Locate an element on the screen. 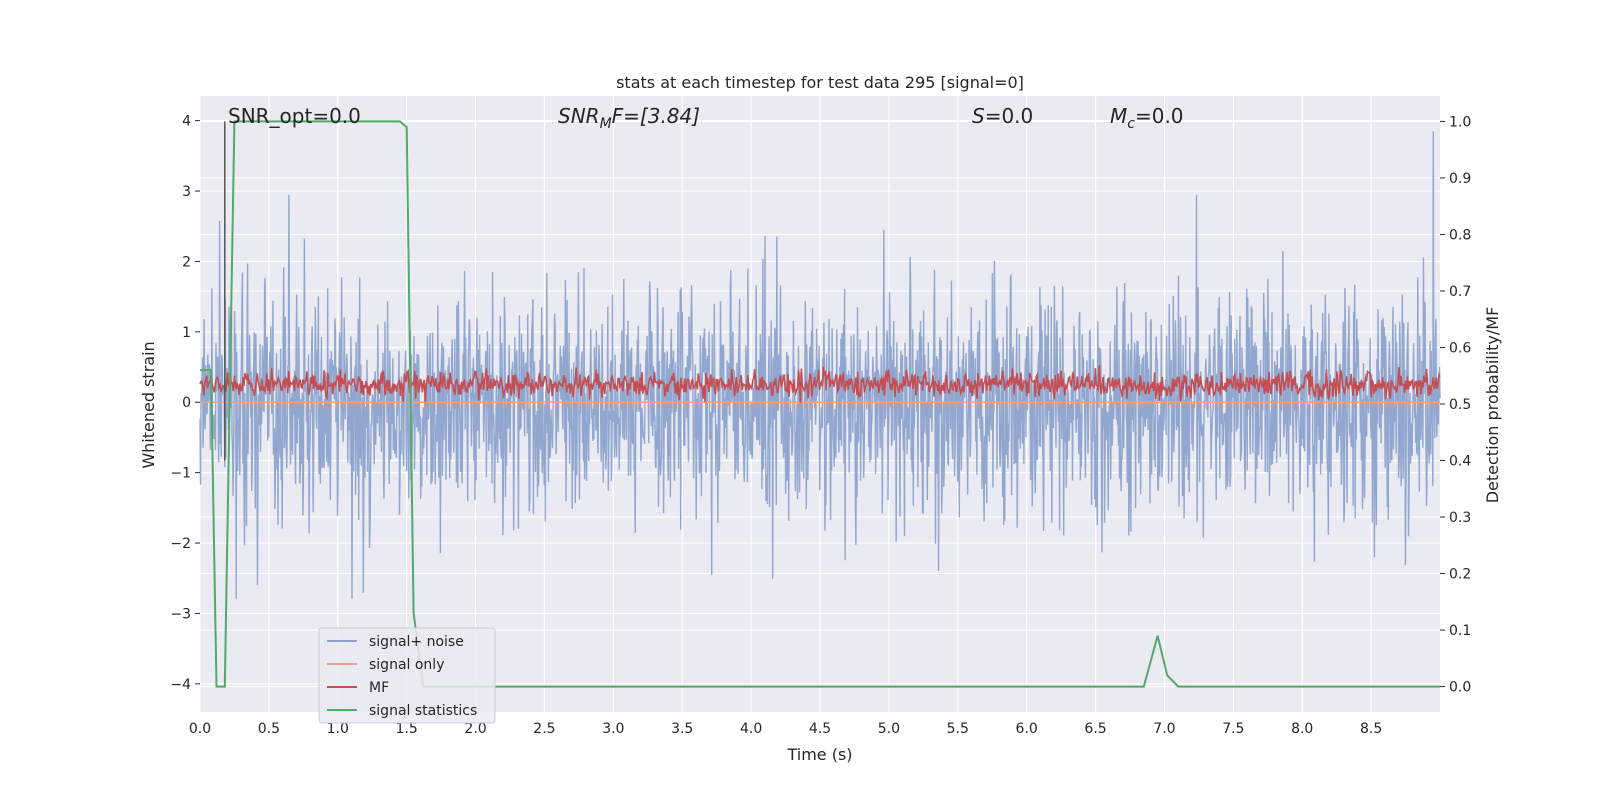 This screenshot has width=1600, height=800. y-right-tick-label: 0.9 is located at coordinates (1460, 179).